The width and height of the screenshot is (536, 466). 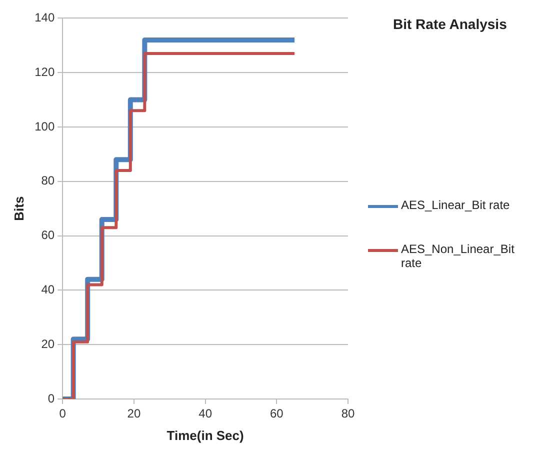 What do you see at coordinates (205, 435) in the screenshot?
I see `x-axis-title: Time(in Sec)` at bounding box center [205, 435].